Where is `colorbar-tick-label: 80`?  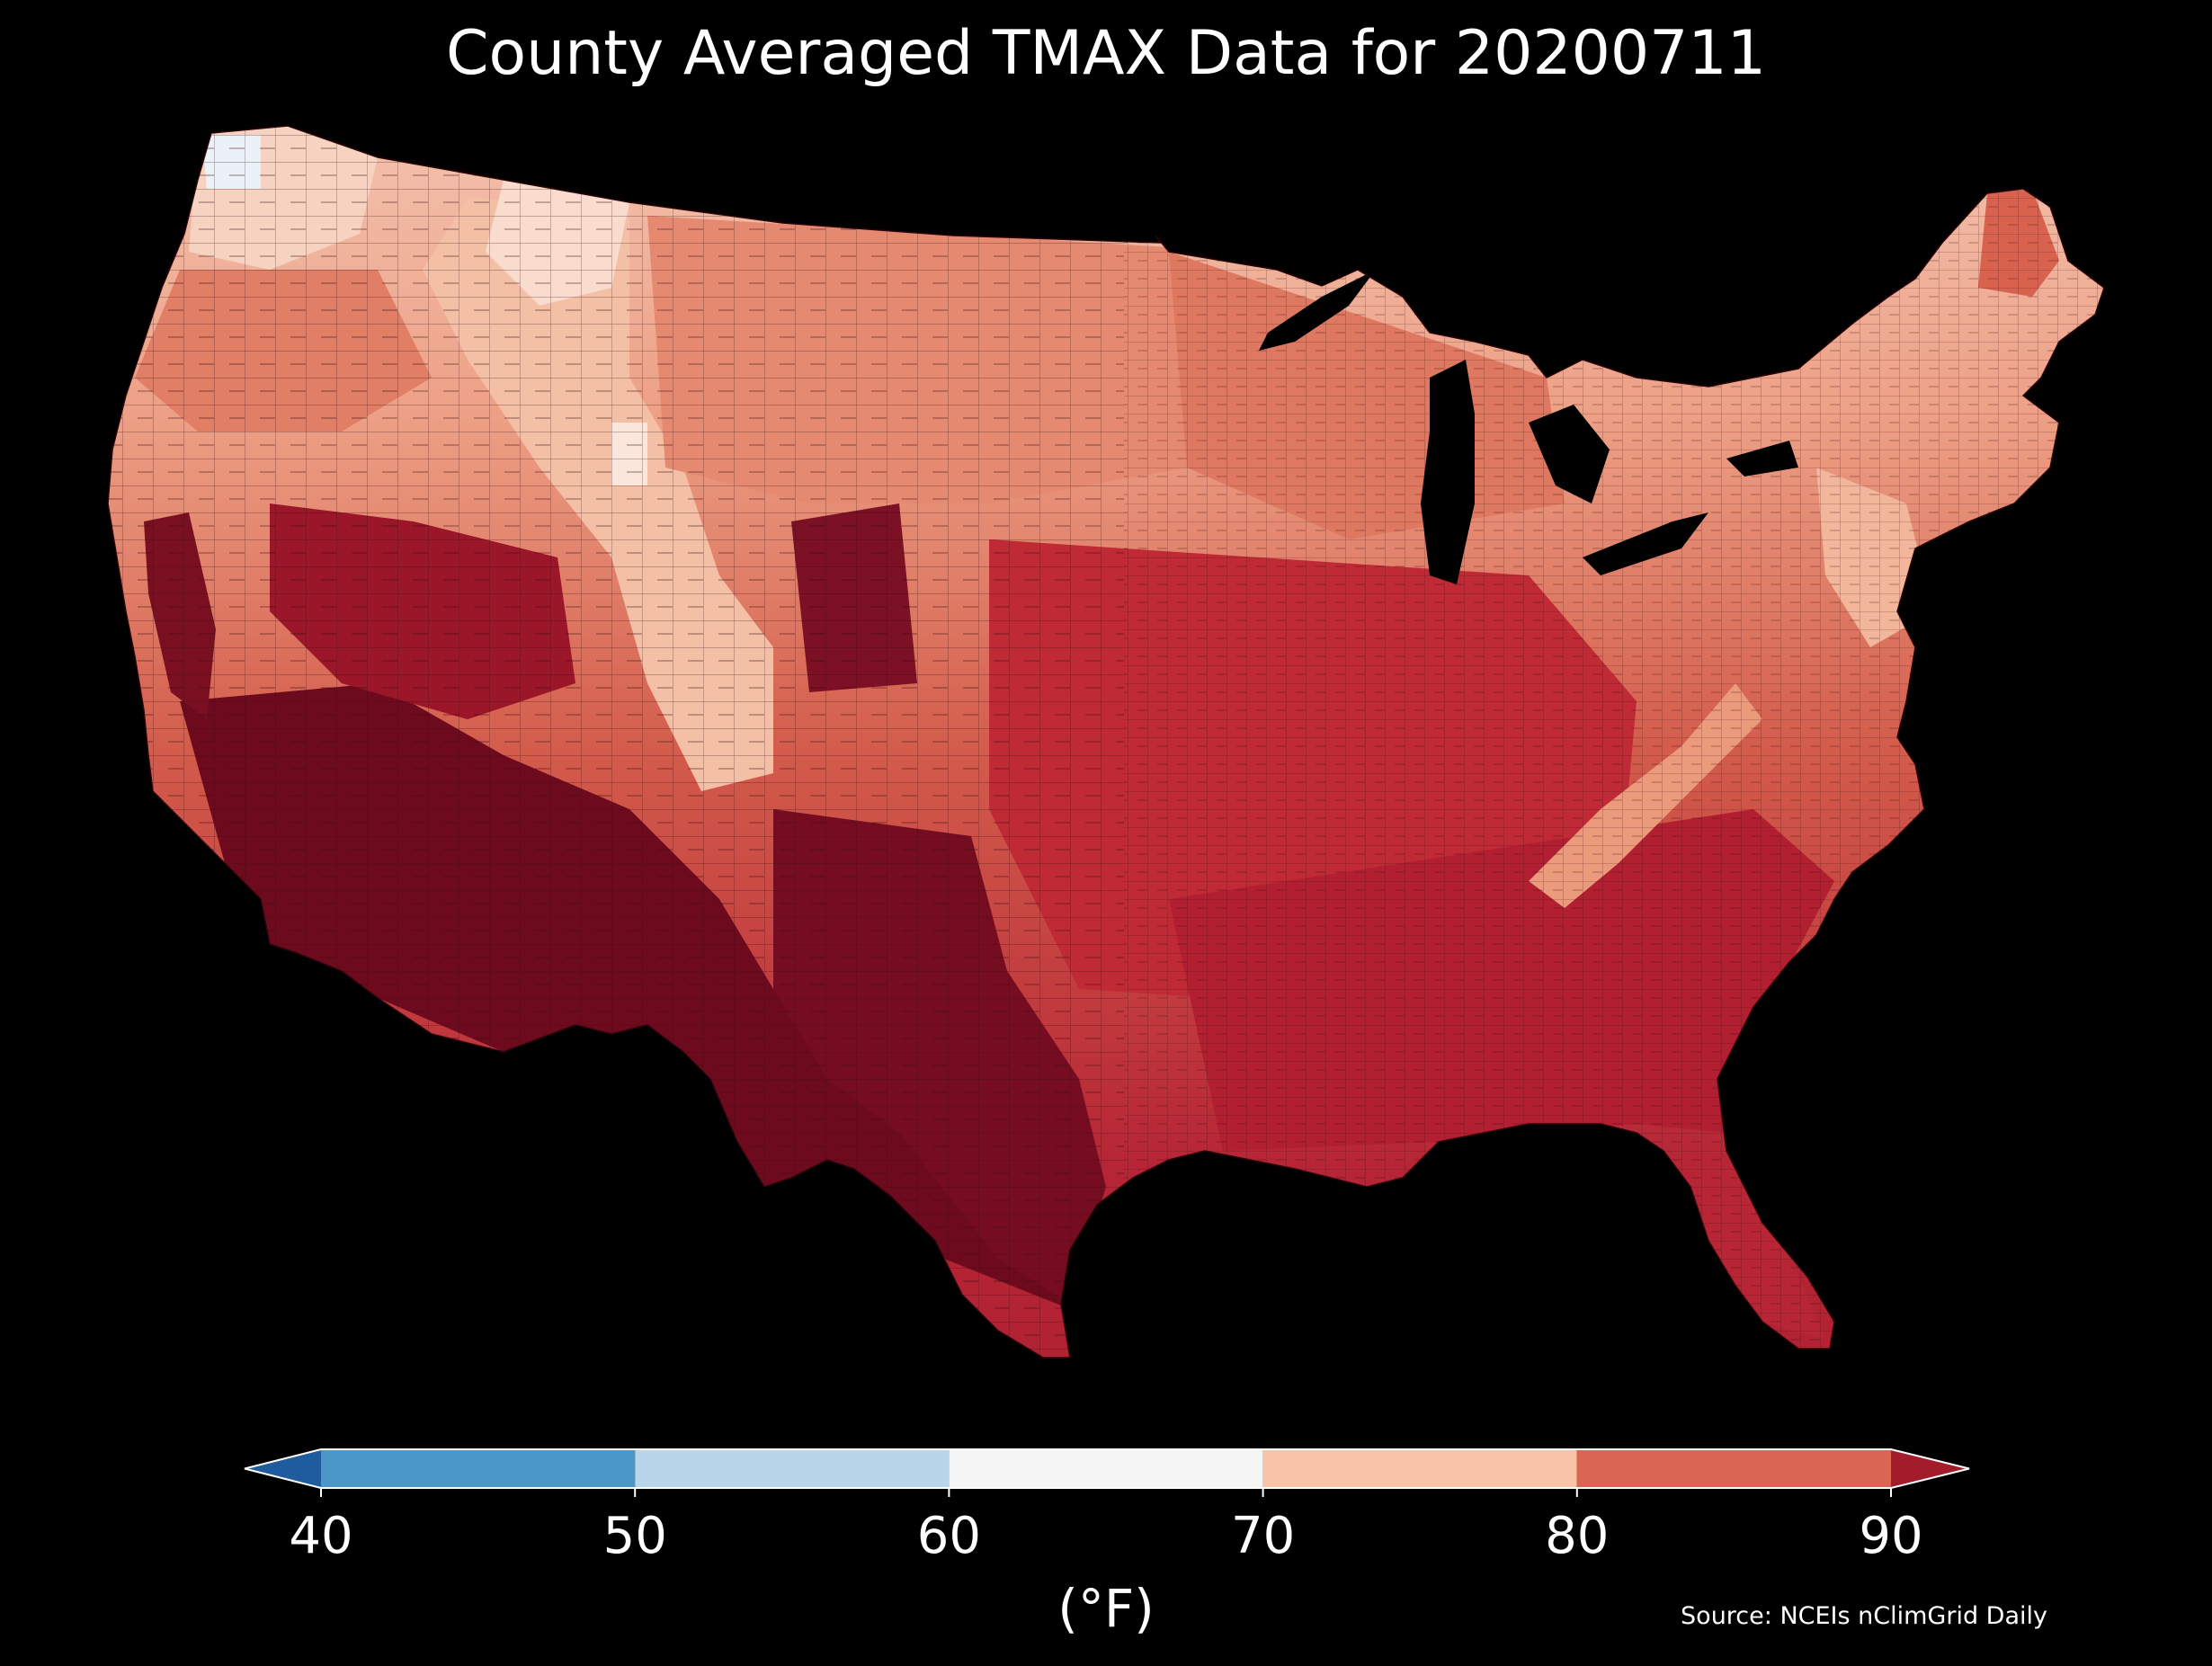
colorbar-tick-label: 80 is located at coordinates (1577, 1536).